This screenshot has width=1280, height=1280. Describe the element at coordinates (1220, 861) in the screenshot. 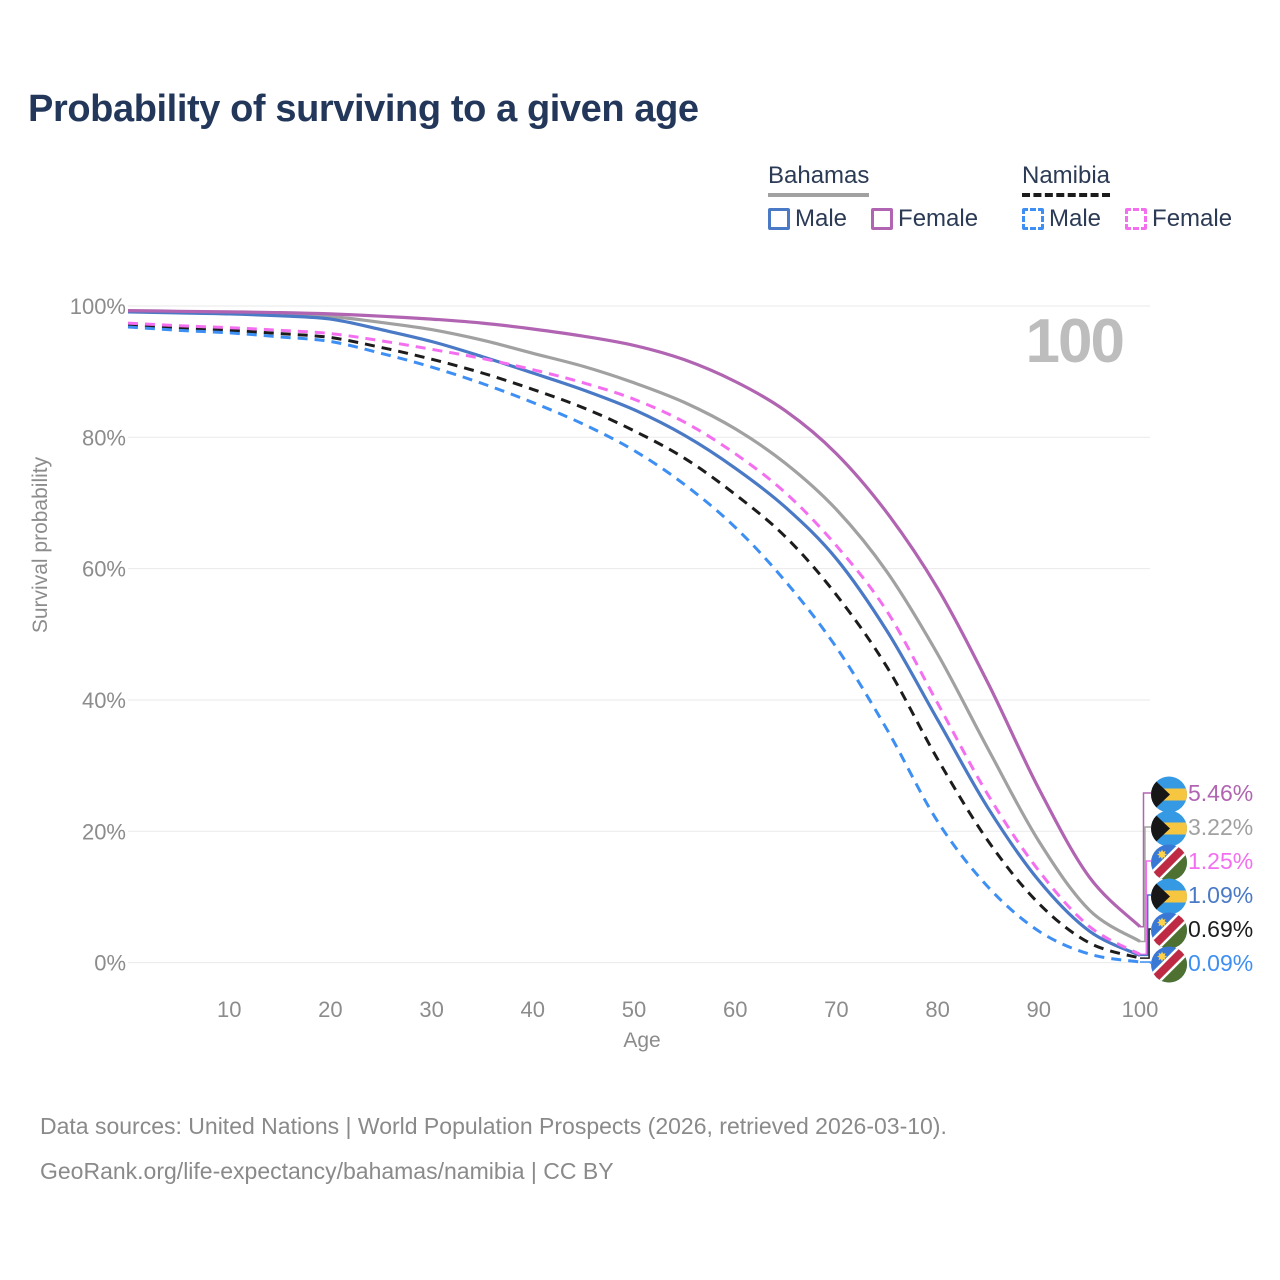

I see `end-value-label: 1.25%` at that location.